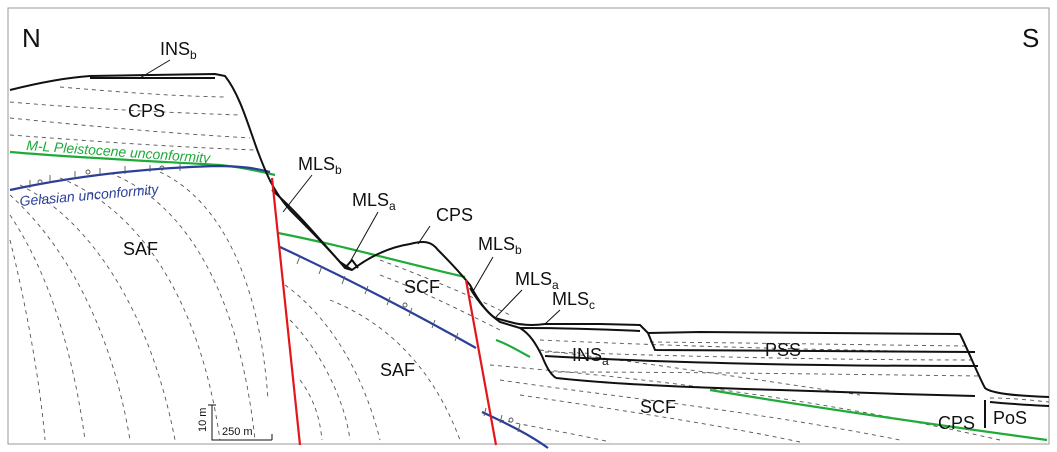  What do you see at coordinates (178, 50) in the screenshot?
I see `unit-ins-b: INSb` at bounding box center [178, 50].